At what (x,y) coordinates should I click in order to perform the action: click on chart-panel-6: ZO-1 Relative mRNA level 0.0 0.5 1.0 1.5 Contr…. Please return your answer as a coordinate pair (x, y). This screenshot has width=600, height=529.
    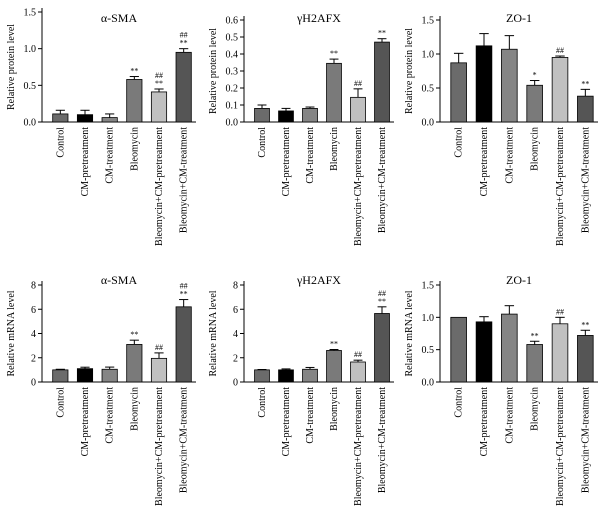
    Looking at the image, I should click on (501, 389).